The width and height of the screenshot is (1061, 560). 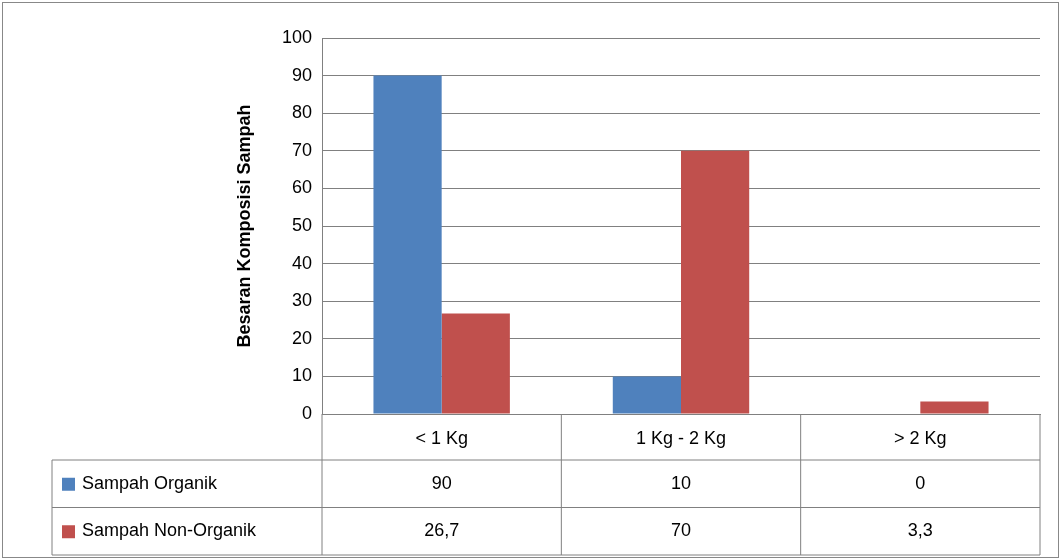 I want to click on data-label: 70, so click(x=681, y=530).